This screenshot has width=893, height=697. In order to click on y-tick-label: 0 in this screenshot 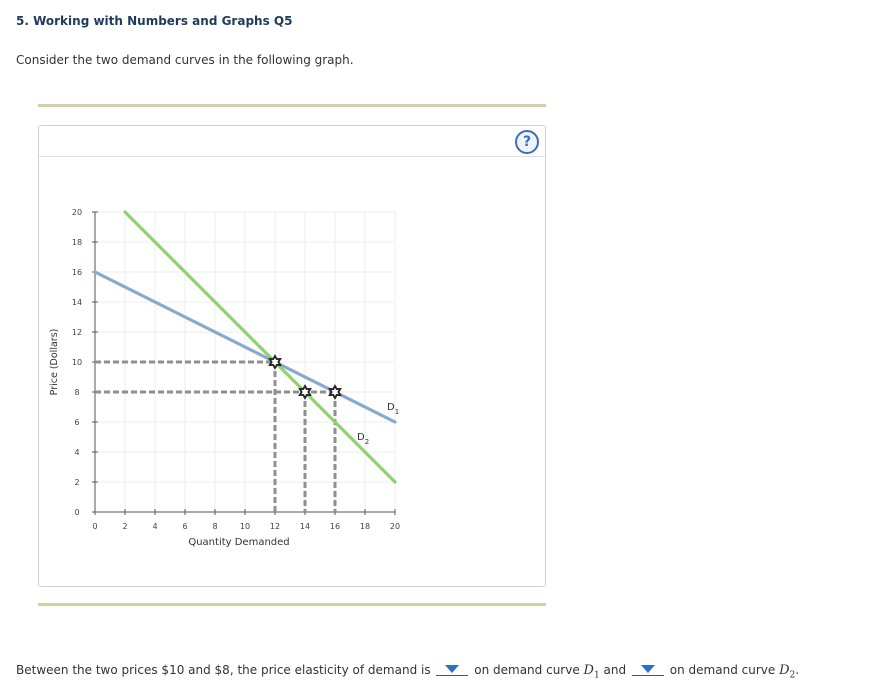, I will do `click(76, 512)`.